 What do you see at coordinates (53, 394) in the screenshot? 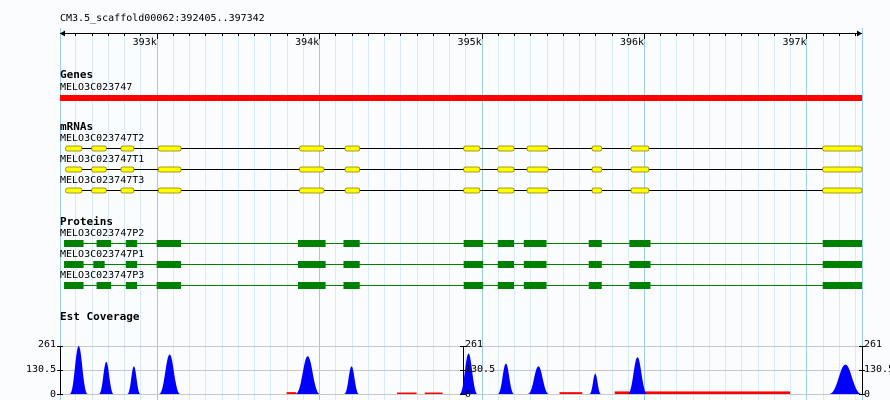
I see `coverage-scale-left-zero: 0` at bounding box center [53, 394].